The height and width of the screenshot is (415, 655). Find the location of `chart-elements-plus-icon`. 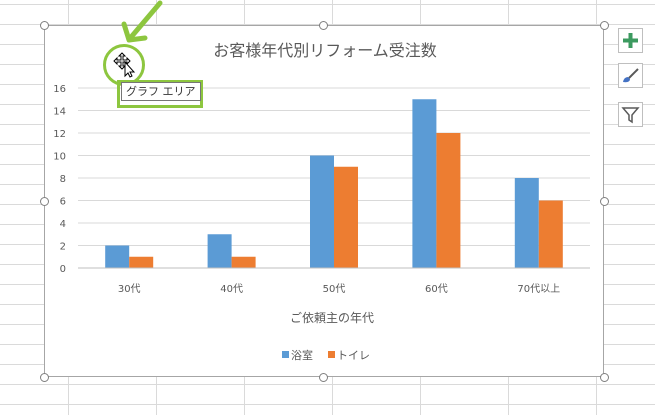

chart-elements-plus-icon is located at coordinates (630, 40).